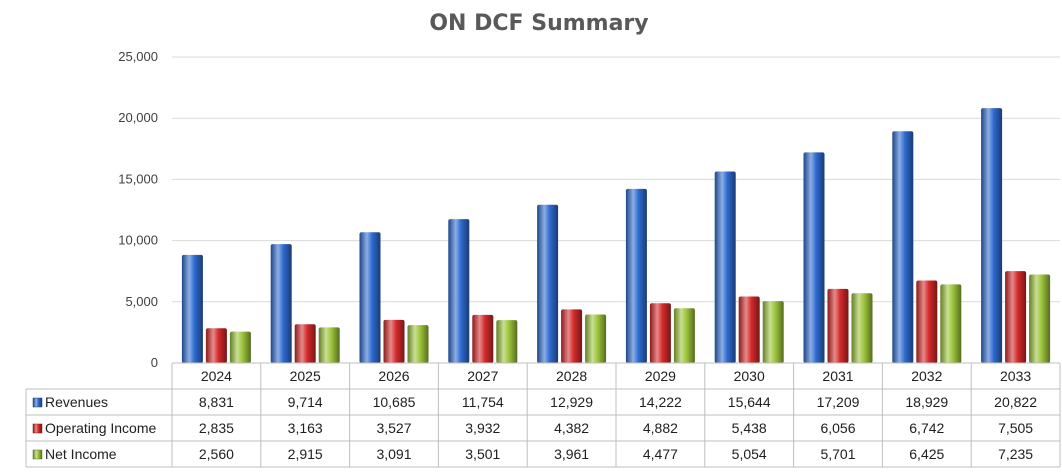  What do you see at coordinates (926, 454) in the screenshot?
I see `data-label: 6,425` at bounding box center [926, 454].